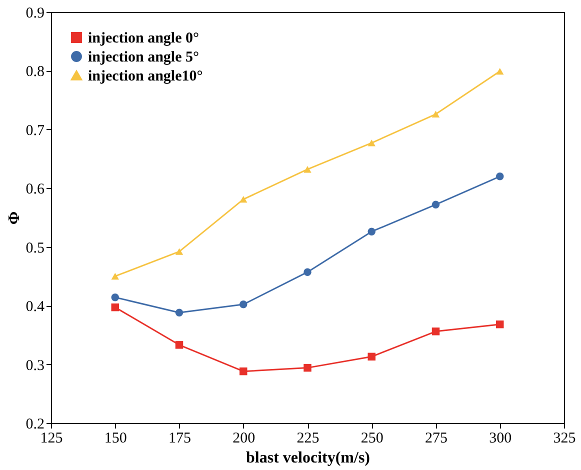 This screenshot has height=470, width=581. Describe the element at coordinates (372, 438) in the screenshot. I see `x-tick-label: 250` at that location.